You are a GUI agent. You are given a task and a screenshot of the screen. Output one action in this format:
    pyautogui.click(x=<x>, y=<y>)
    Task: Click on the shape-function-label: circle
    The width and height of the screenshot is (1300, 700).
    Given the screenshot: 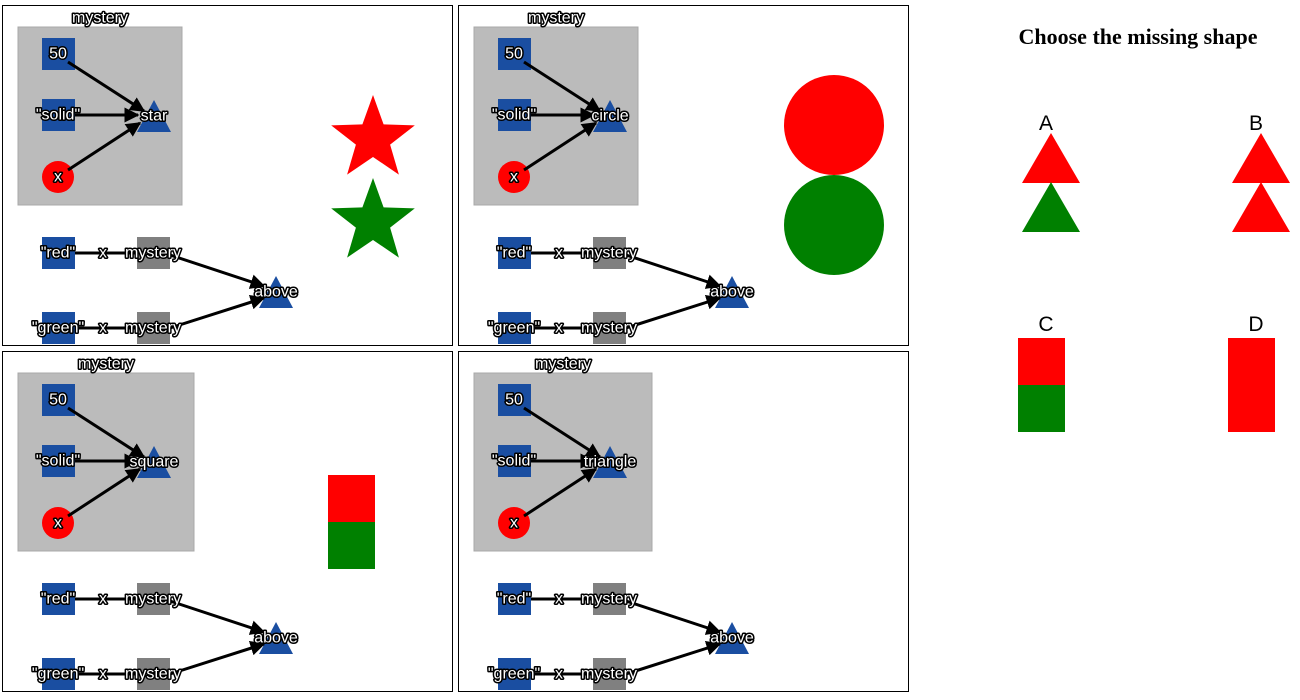 What is the action you would take?
    pyautogui.click(x=609, y=116)
    